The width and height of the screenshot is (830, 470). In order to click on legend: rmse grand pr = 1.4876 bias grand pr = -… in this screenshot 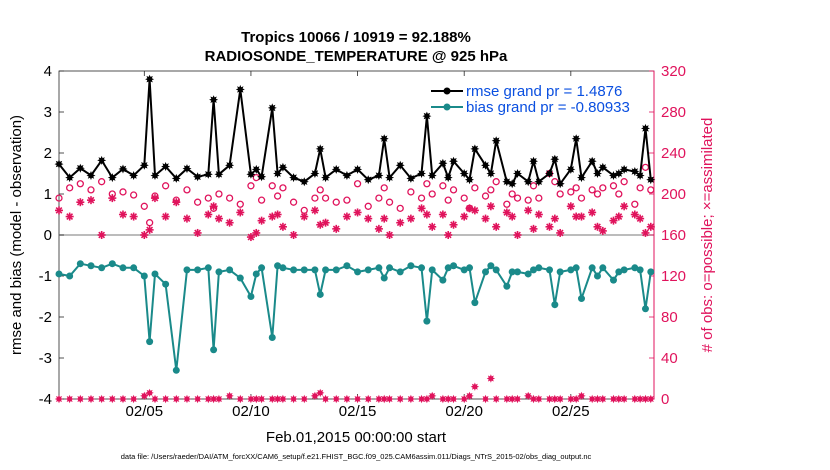, I will do `click(530, 99)`.